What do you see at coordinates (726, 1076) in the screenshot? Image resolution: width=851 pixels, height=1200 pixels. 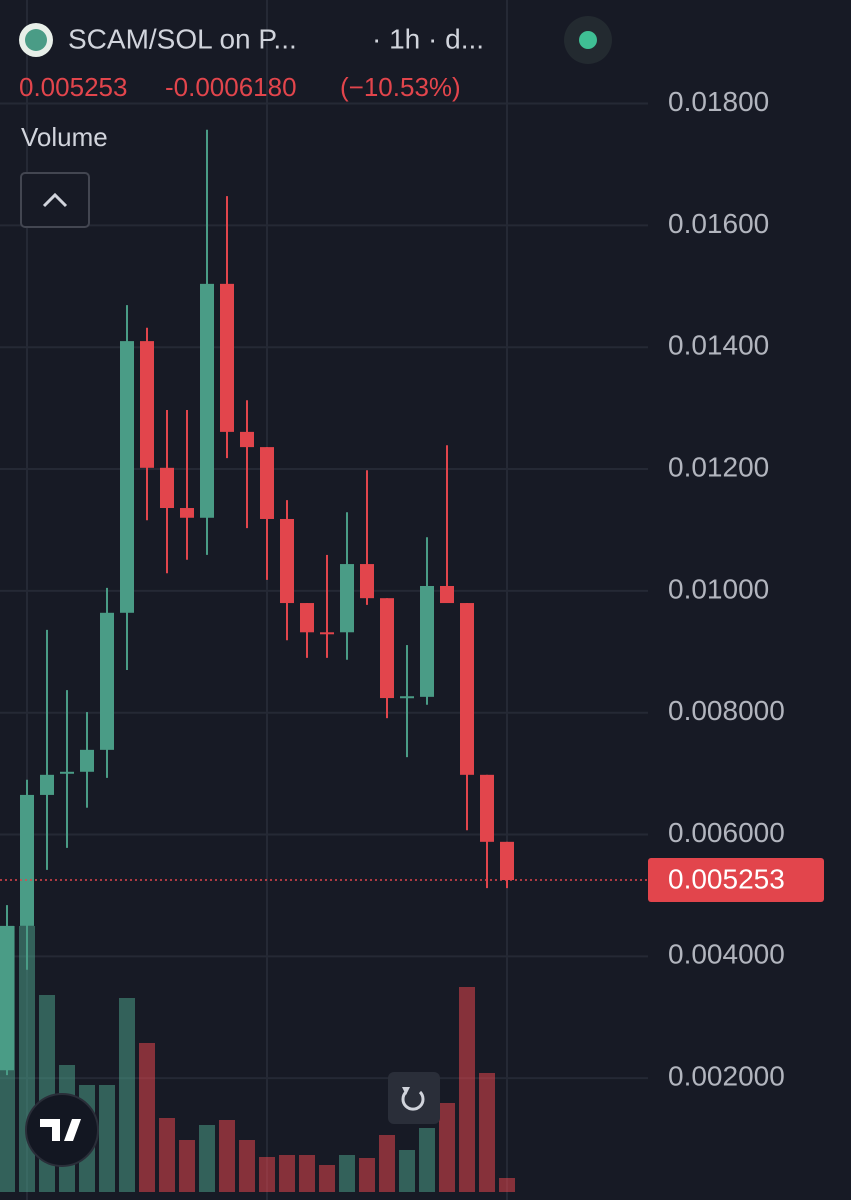 I see `y-tick-label: 0.002000` at bounding box center [726, 1076].